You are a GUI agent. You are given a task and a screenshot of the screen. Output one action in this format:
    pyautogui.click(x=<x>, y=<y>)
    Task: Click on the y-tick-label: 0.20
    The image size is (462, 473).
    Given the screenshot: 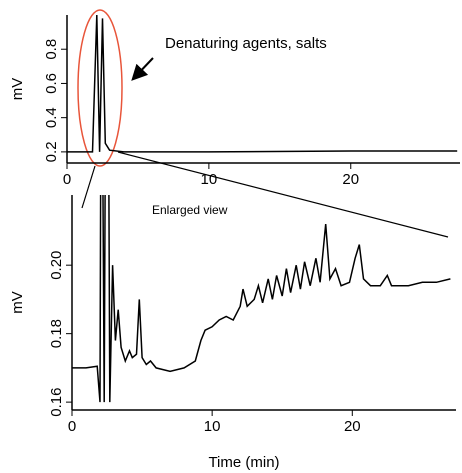 What is the action you would take?
    pyautogui.click(x=56, y=265)
    